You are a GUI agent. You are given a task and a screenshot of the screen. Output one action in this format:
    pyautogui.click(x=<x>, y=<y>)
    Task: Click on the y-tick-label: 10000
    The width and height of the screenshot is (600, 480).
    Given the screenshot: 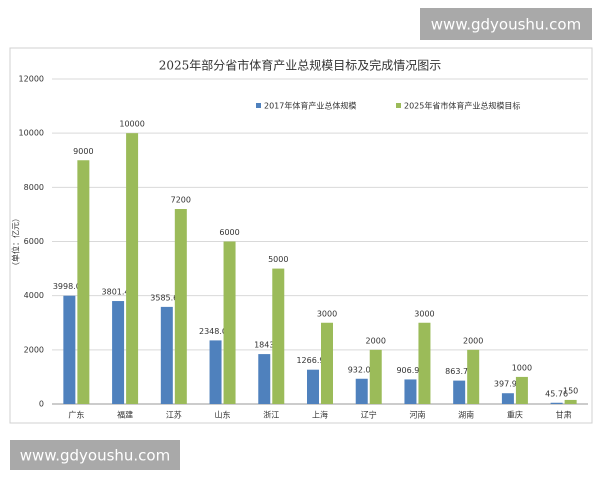 What is the action you would take?
    pyautogui.click(x=31, y=133)
    